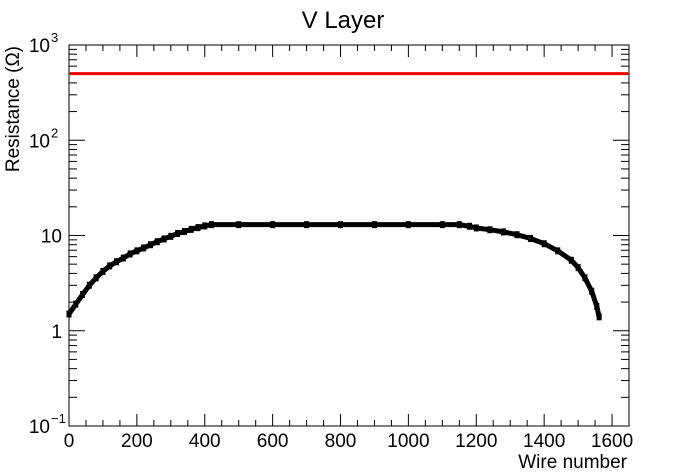 The image size is (698, 473). Describe the element at coordinates (58, 418) in the screenshot. I see `y-tick-exponent: −1` at that location.